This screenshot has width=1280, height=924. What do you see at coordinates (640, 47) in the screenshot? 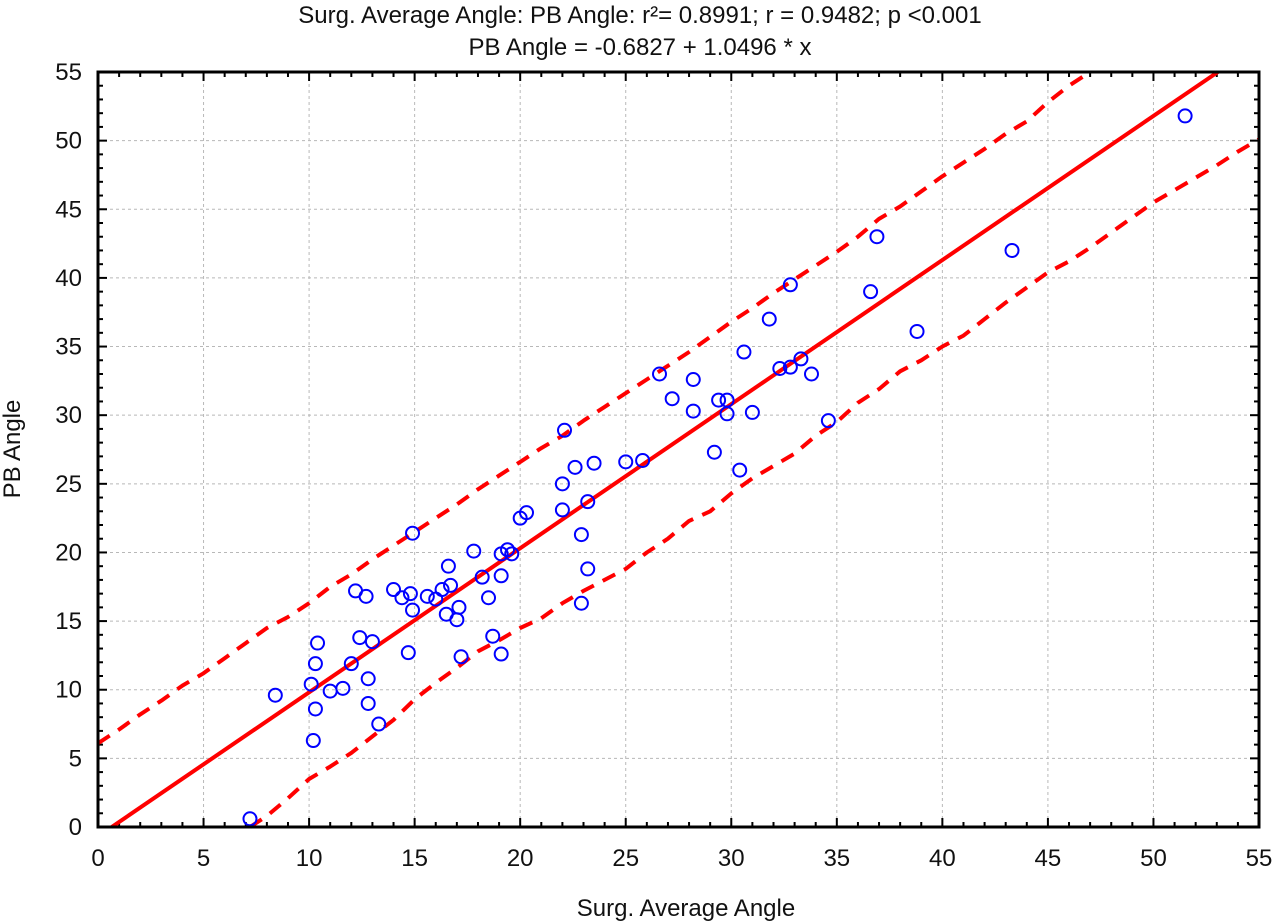
I see `chart-title-line-2: PB Angle = -0.6827 + 1.0496 * x` at bounding box center [640, 47].